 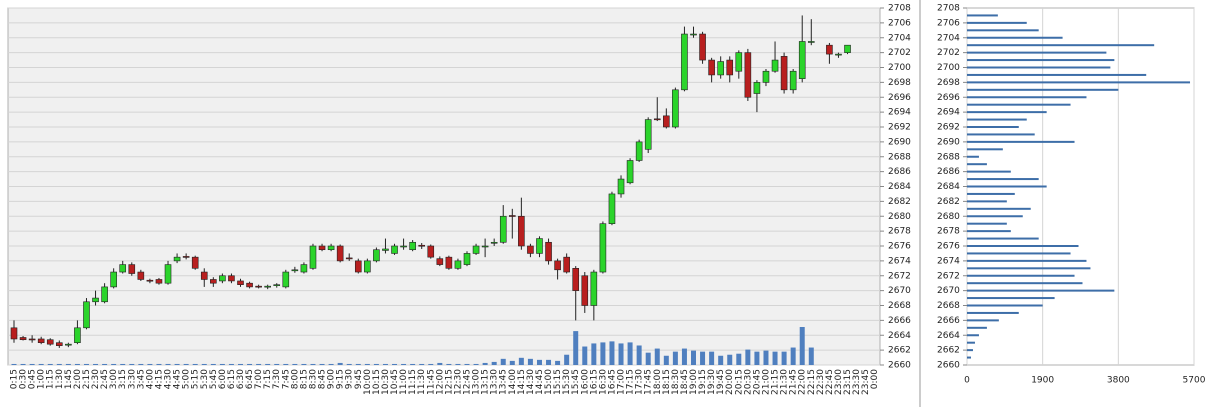 I want to click on y-tick-label: 2706, so click(x=899, y=23).